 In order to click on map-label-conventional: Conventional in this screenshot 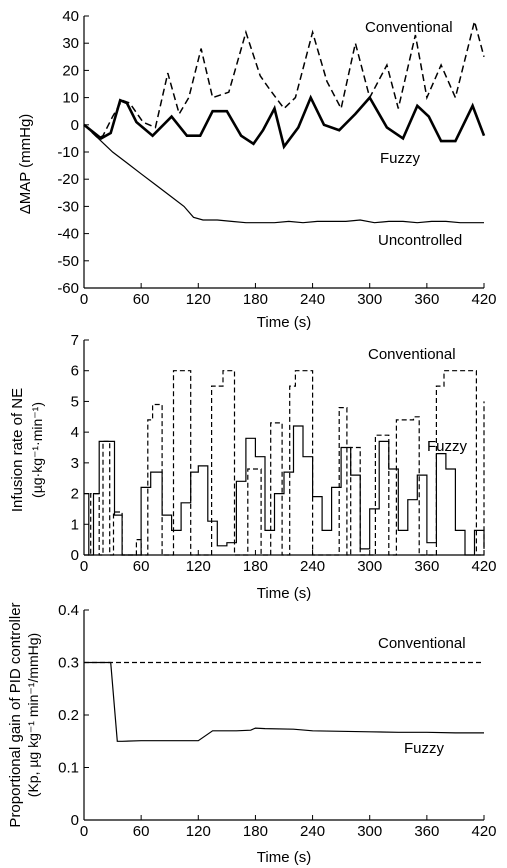, I will do `click(409, 27)`.